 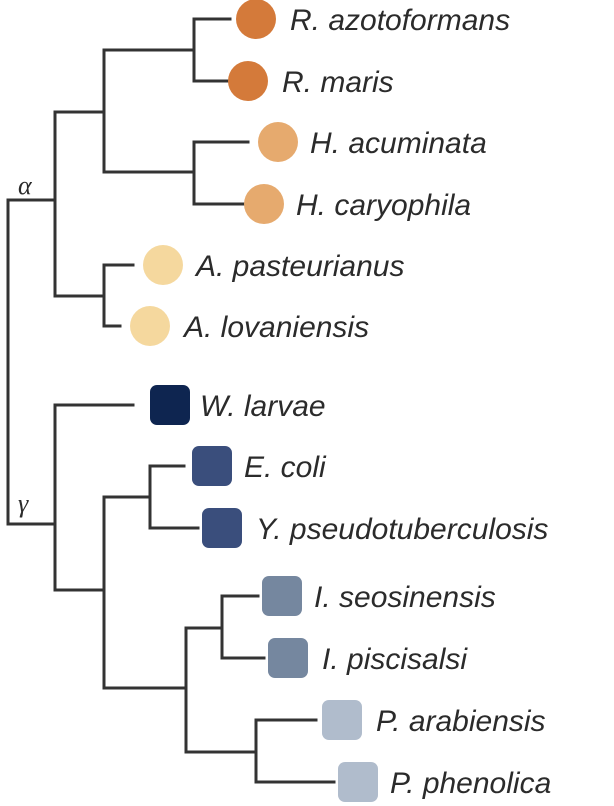 What do you see at coordinates (150, 326) in the screenshot?
I see `circle-marker-a-lovaniensis` at bounding box center [150, 326].